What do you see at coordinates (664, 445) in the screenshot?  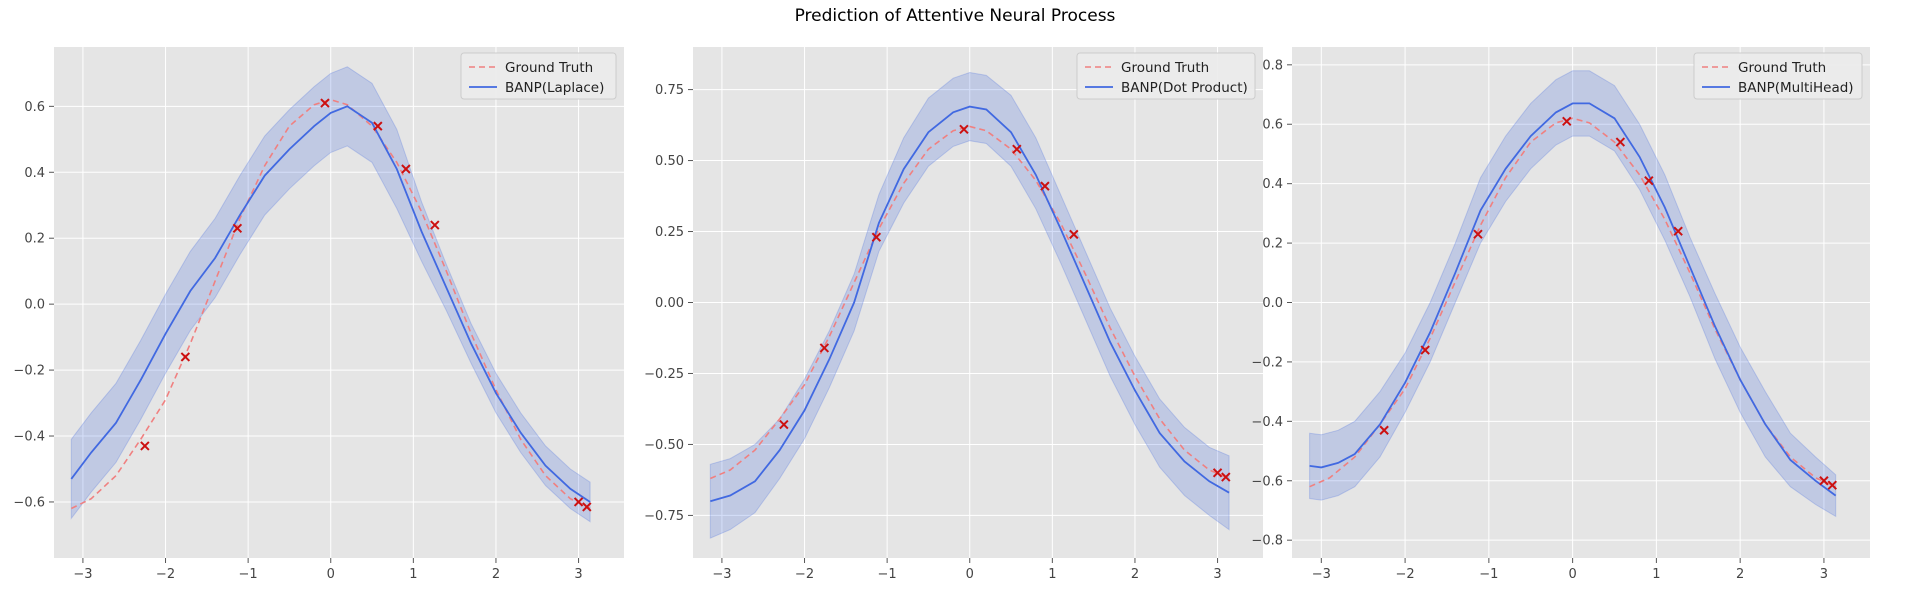 I see `y-tick-label: −0.50` at bounding box center [664, 445].